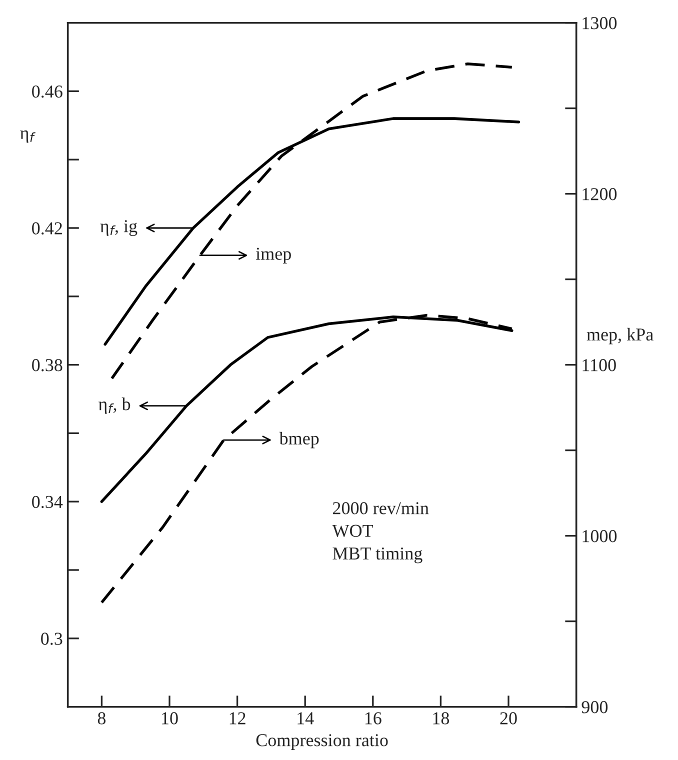  Describe the element at coordinates (620, 336) in the screenshot. I see `y2-axis-title: mep, kPa` at that location.